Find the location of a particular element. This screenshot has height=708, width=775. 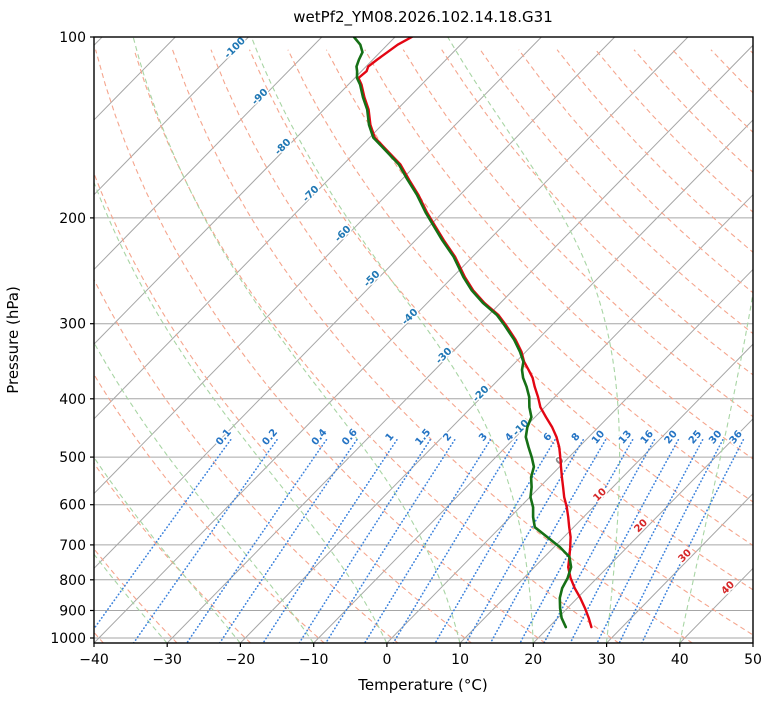

y-tick-label: 400 is located at coordinates (72, 400).